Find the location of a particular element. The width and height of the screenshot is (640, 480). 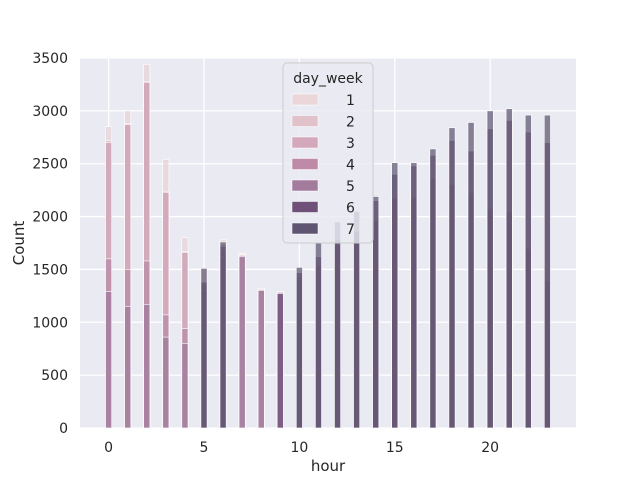

x-axis-ticks: 0 5 10 15 20 is located at coordinates (301, 448).